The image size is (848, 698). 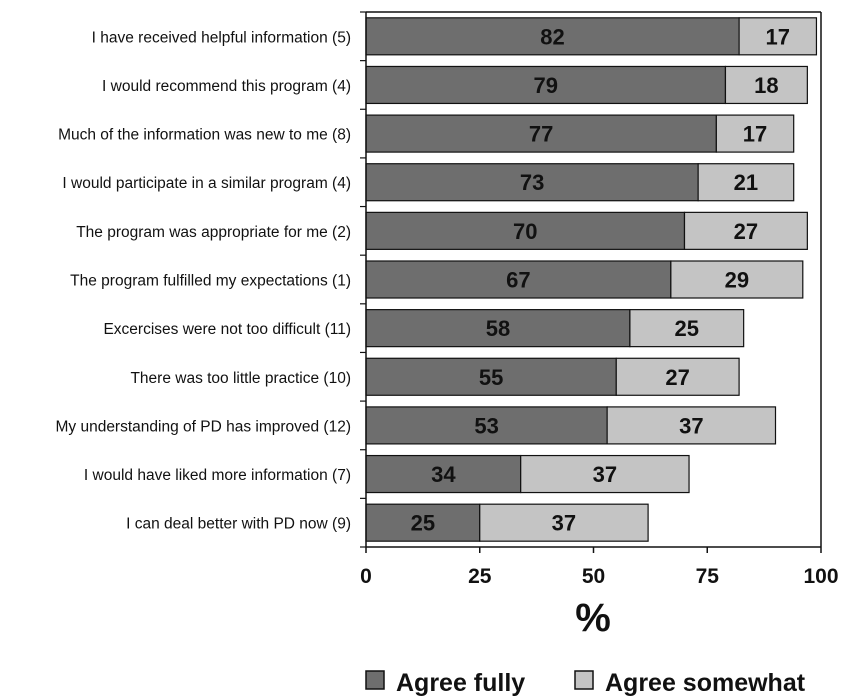 What do you see at coordinates (221, 37) in the screenshot?
I see `category-label: I have received helpful information (5)` at bounding box center [221, 37].